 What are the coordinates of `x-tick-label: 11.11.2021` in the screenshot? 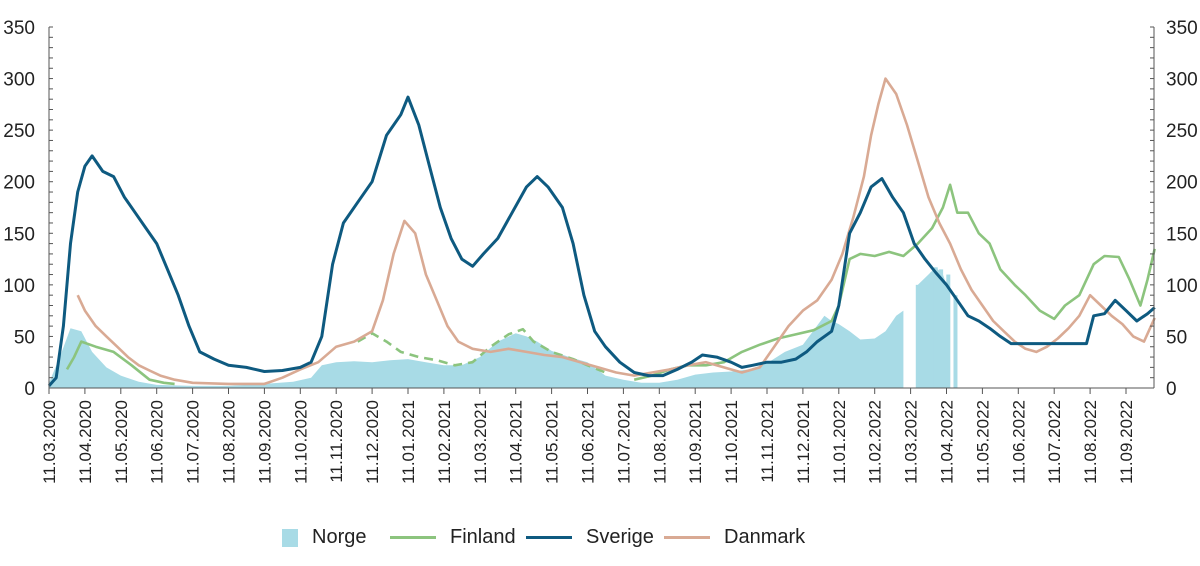 It's located at (767, 441).